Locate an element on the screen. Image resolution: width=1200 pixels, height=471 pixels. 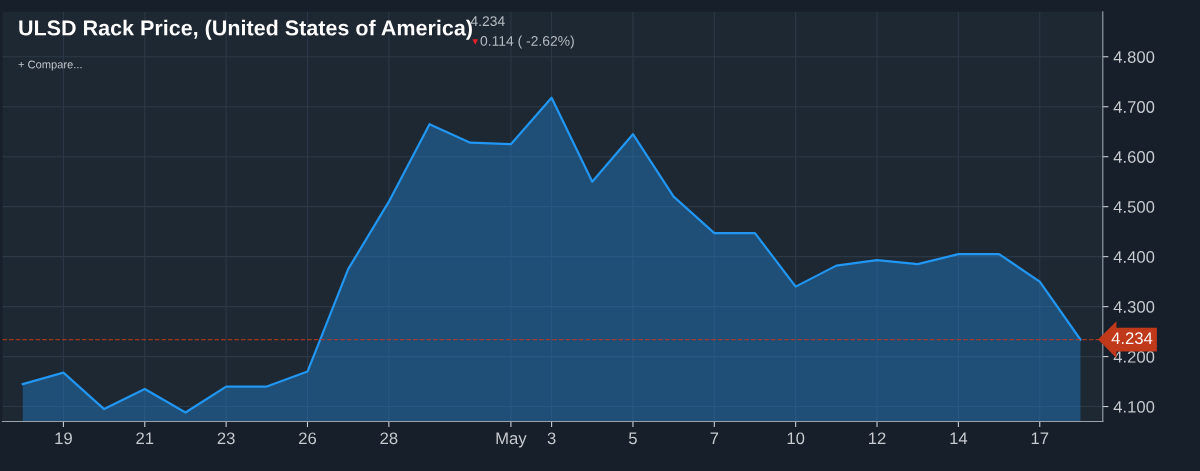
x-tick-label: 21 is located at coordinates (145, 438).